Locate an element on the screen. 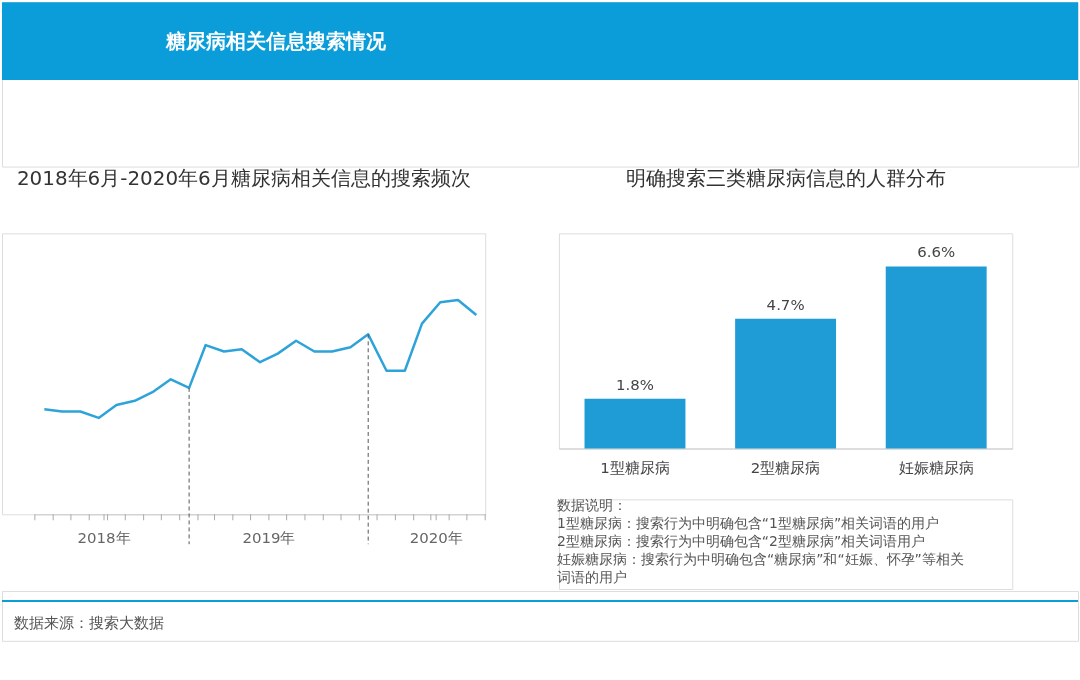 The image size is (1080, 680). chart-title: 2018年6月-2020年6月糖尿病相关信息的搜索频次 is located at coordinates (243, 178).